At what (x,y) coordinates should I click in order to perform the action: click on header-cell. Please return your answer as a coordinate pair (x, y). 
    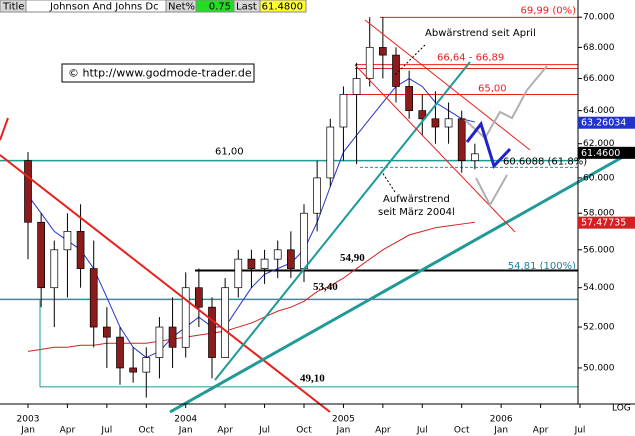
    Looking at the image, I should click on (283, 6).